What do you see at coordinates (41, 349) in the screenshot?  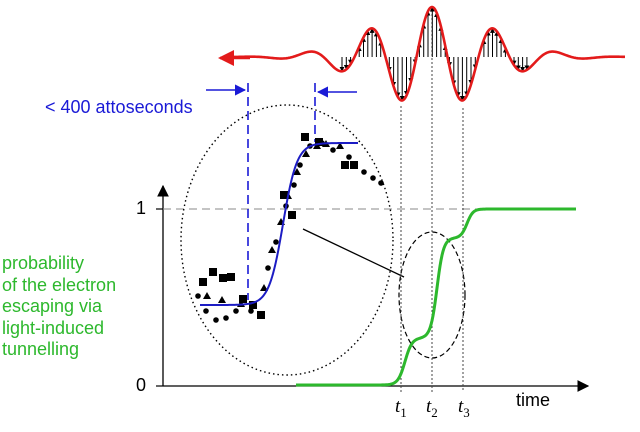 I see `probability-line-5: tunnelling` at bounding box center [41, 349].